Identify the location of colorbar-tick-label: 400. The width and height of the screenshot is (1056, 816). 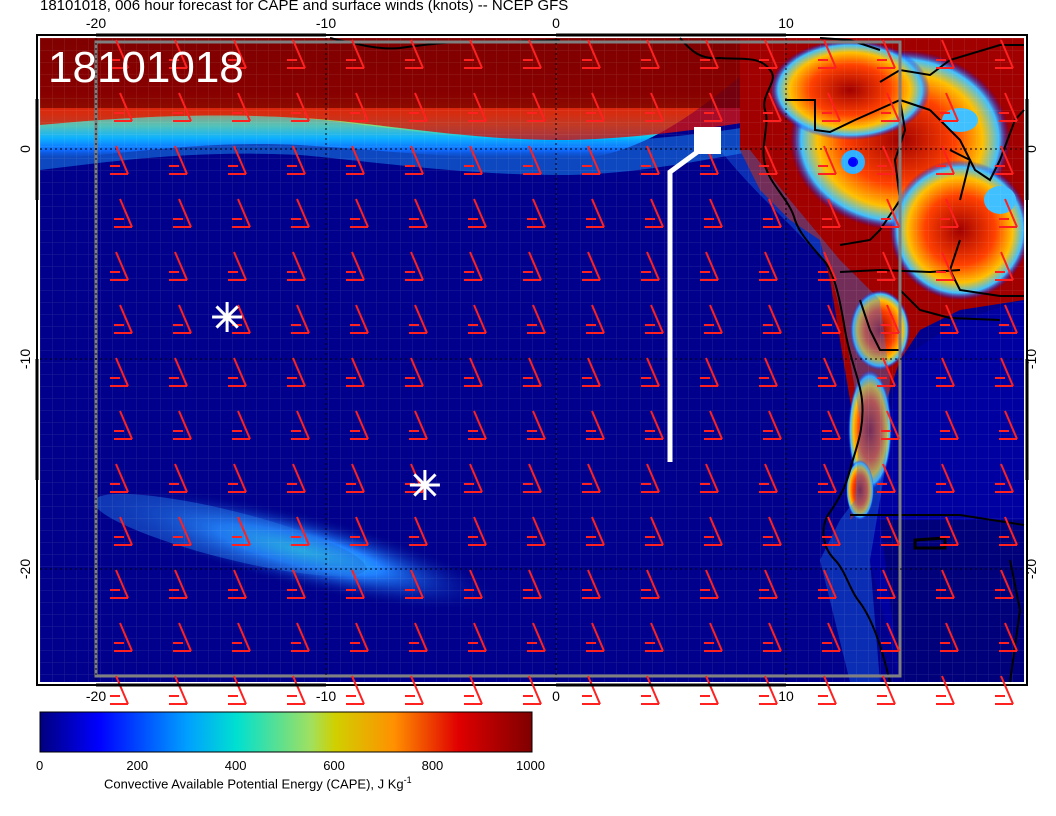
(235, 765).